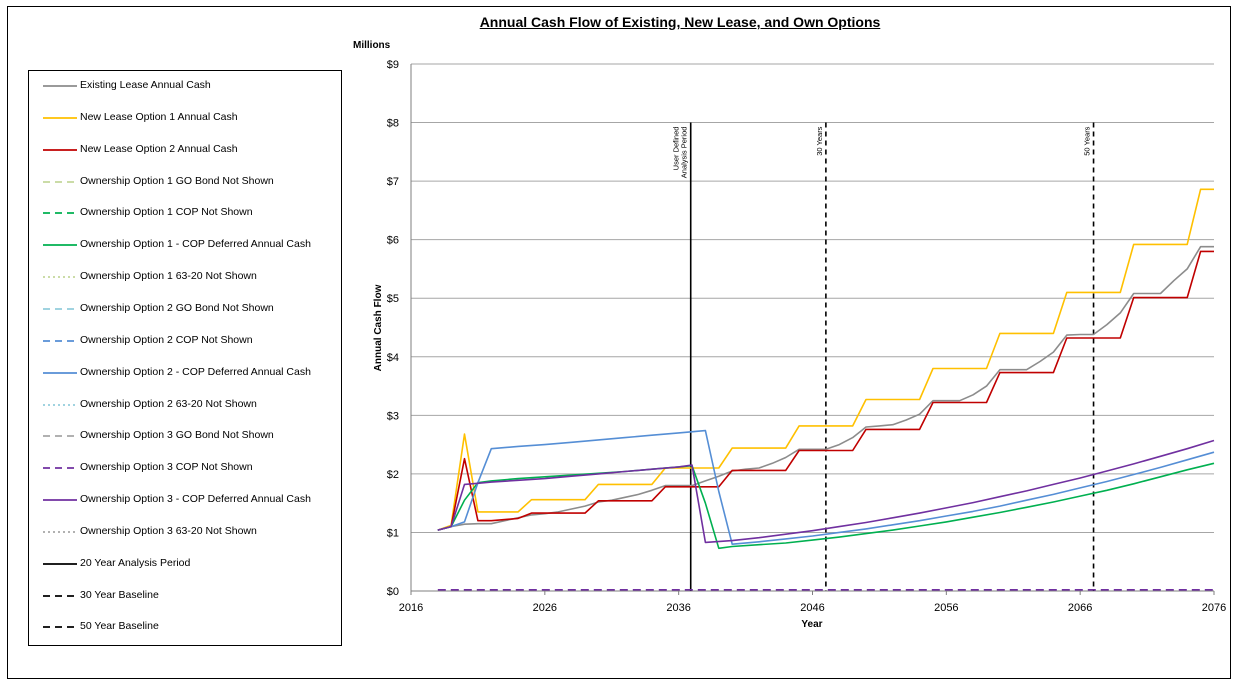  Describe the element at coordinates (166, 212) in the screenshot. I see `legend-label: Ownership Option 1 COP Not Shown` at that location.